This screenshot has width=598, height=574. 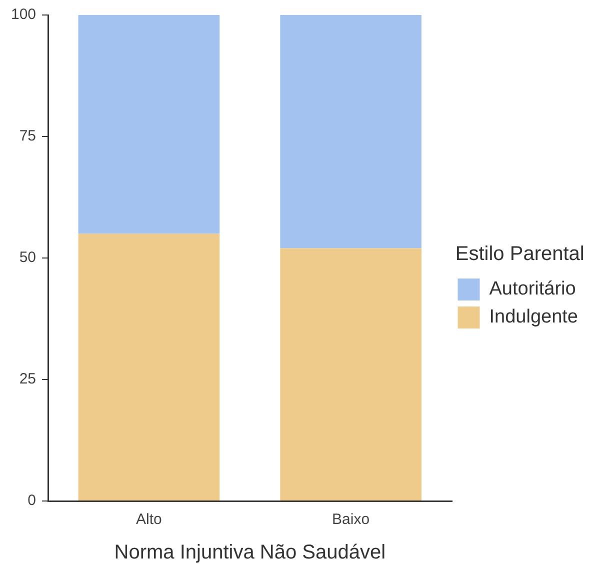 What do you see at coordinates (27, 257) in the screenshot?
I see `y-tick-label: 50` at bounding box center [27, 257].